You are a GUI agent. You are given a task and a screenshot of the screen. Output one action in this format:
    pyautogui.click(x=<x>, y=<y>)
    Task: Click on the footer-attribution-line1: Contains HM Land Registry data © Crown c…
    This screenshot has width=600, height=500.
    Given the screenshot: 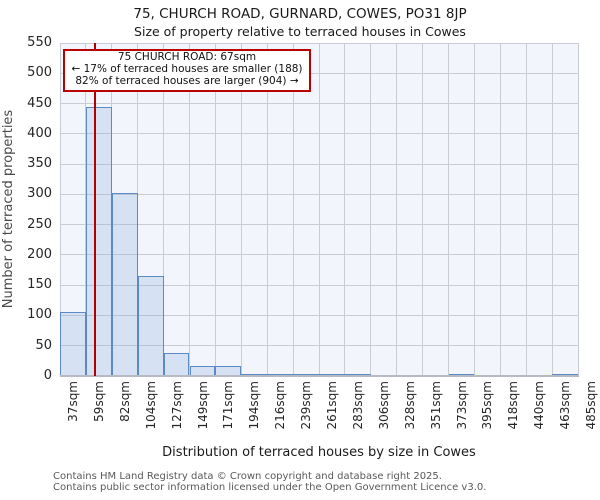 What is the action you would take?
    pyautogui.click(x=247, y=476)
    